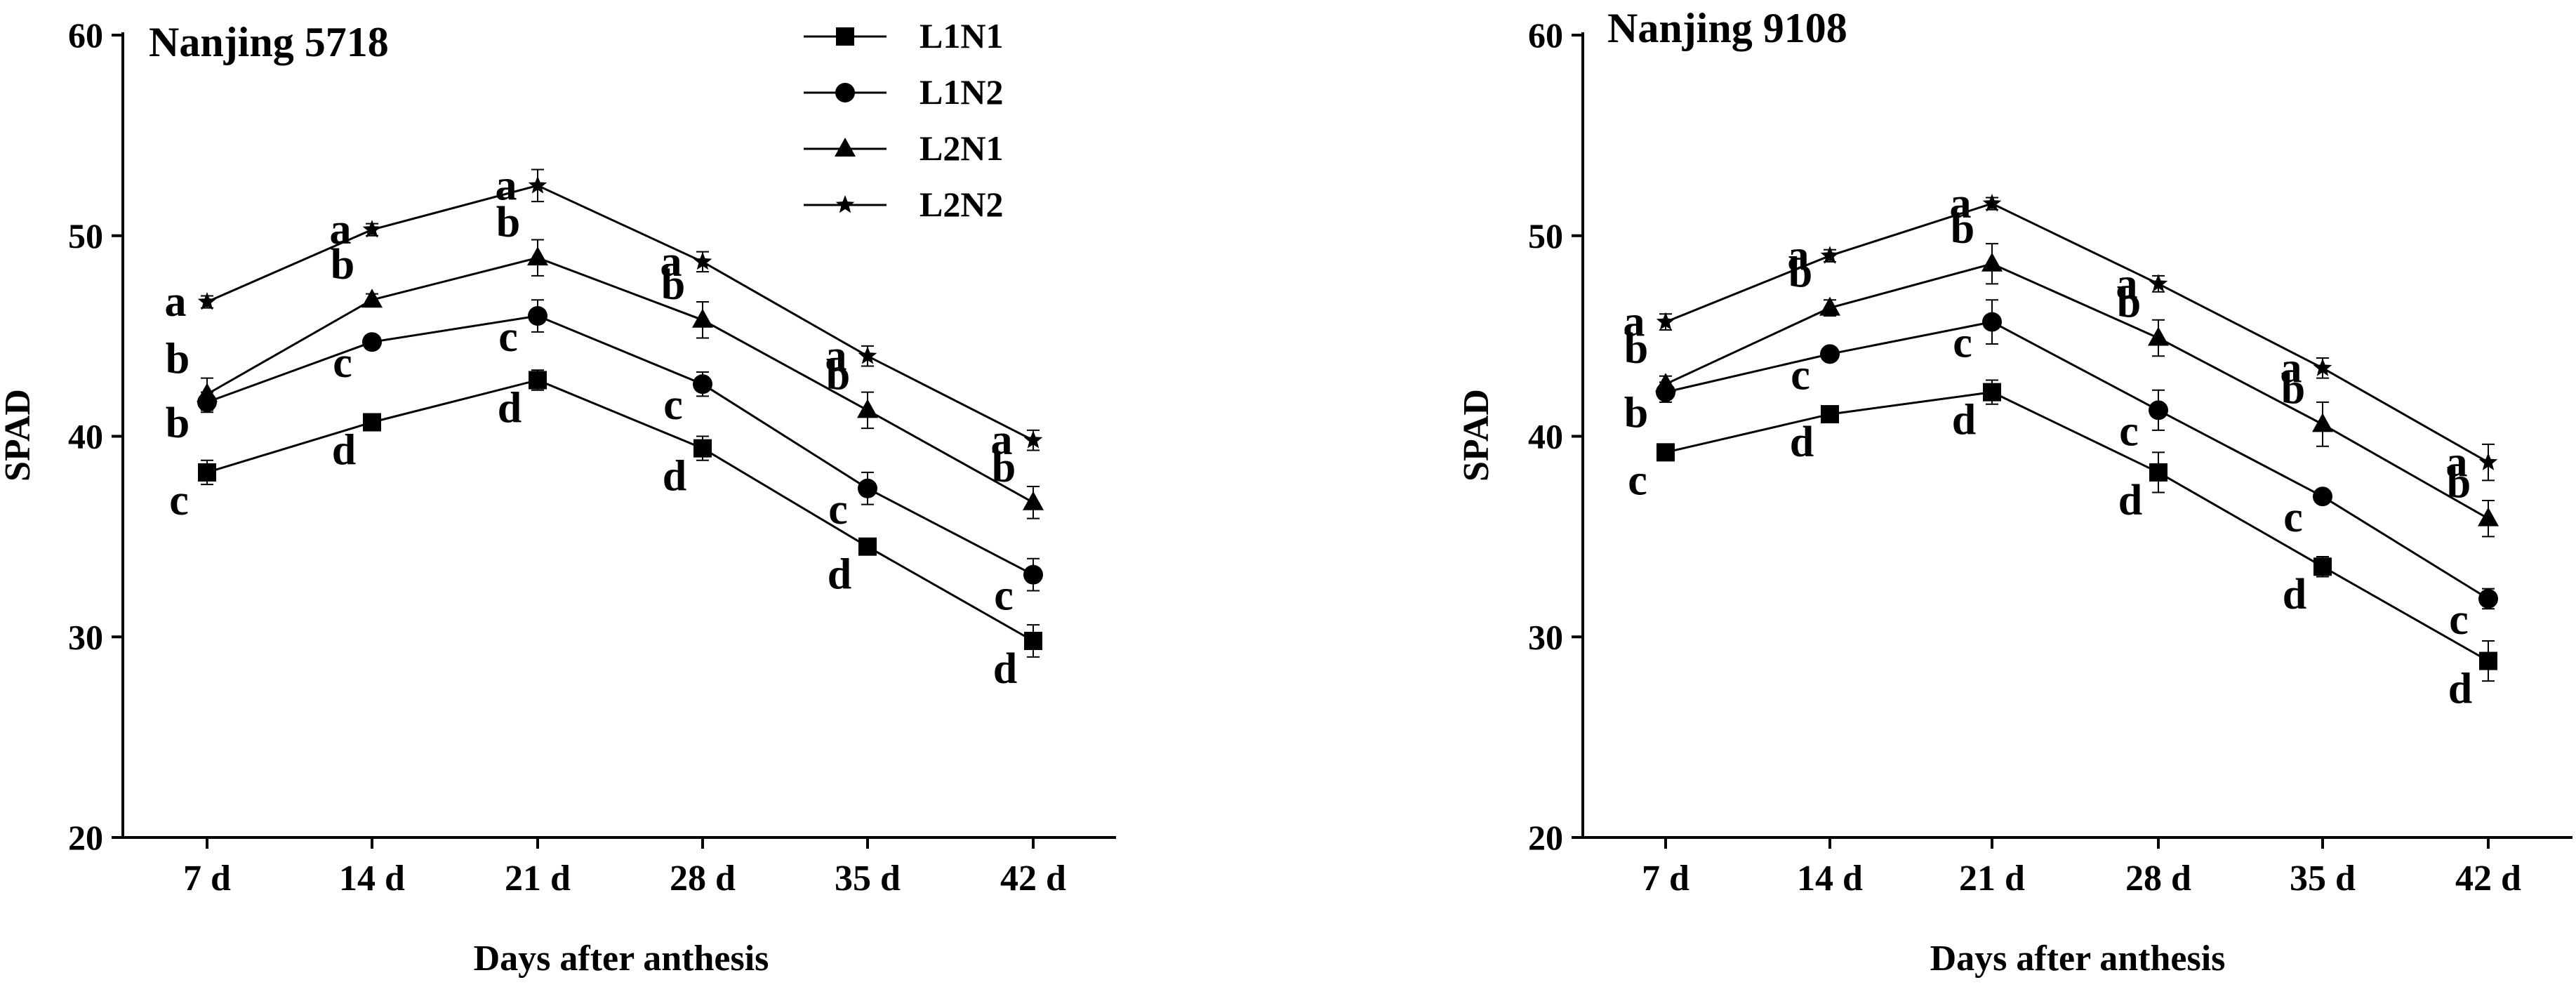 The height and width of the screenshot is (987, 2576). Describe the element at coordinates (904, 148) in the screenshot. I see `legend-item-l2n1: L2N1` at that location.